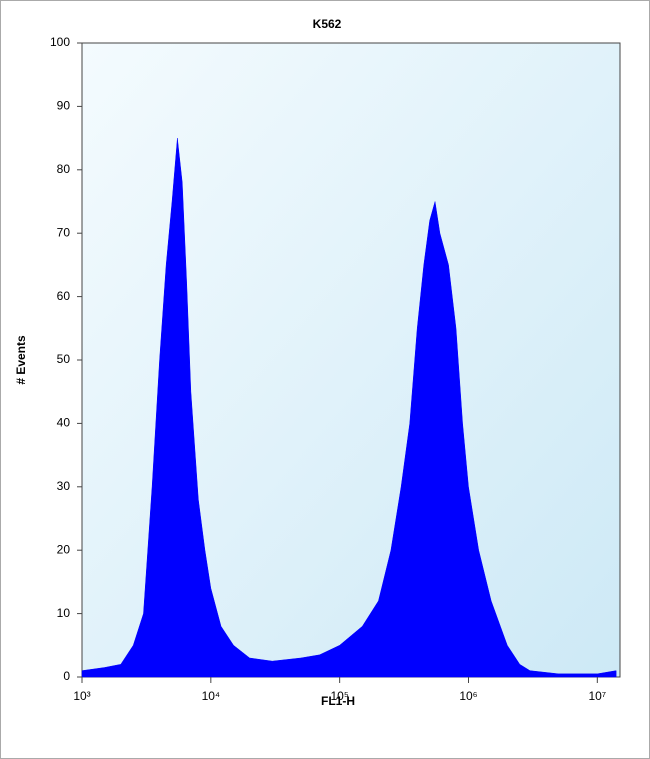  Describe the element at coordinates (339, 696) in the screenshot. I see `x-tick-label: 10⁵` at that location.